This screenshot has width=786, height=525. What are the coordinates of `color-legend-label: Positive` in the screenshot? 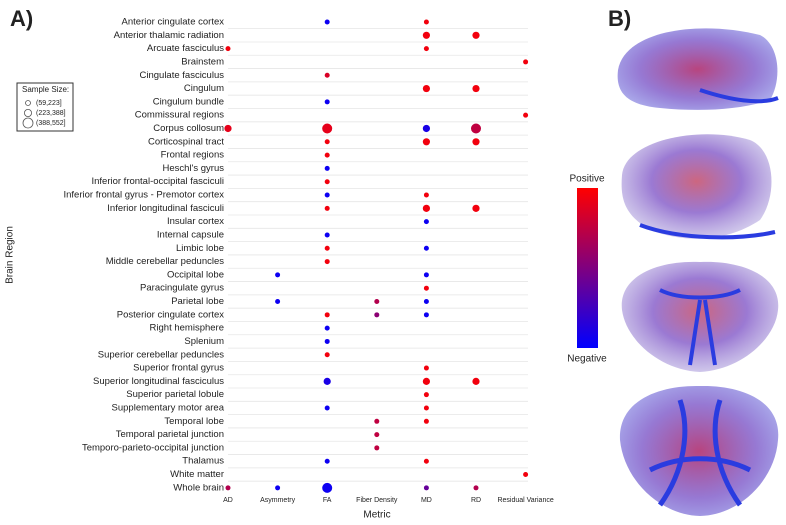 It's located at (586, 179).